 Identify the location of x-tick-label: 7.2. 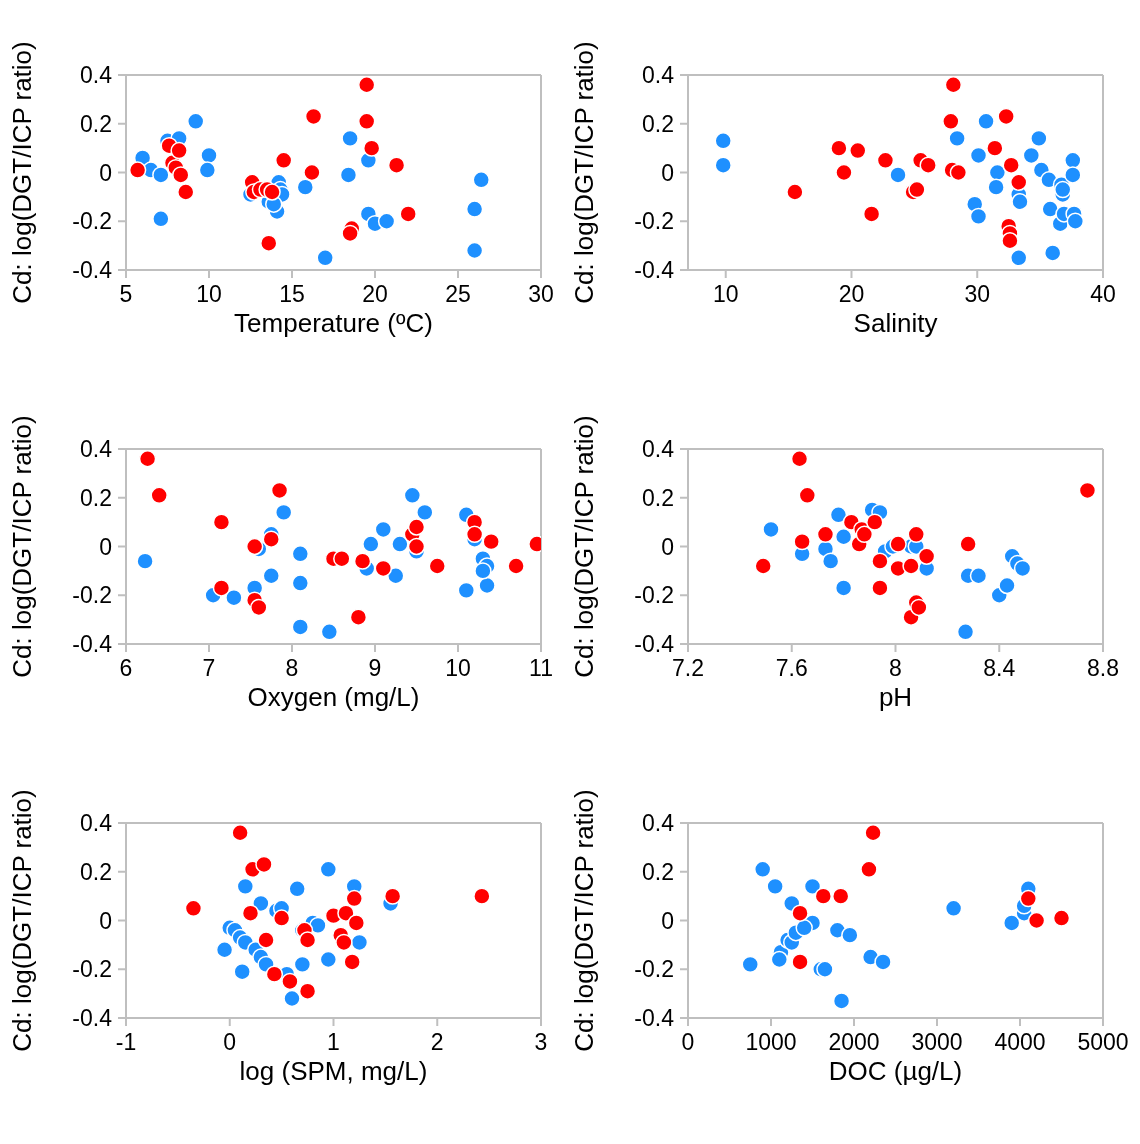
(688, 668).